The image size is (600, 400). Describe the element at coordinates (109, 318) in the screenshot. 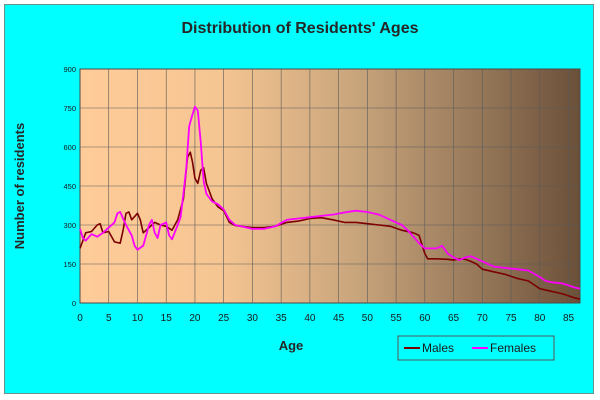

I see `x-tick-label: 5` at that location.